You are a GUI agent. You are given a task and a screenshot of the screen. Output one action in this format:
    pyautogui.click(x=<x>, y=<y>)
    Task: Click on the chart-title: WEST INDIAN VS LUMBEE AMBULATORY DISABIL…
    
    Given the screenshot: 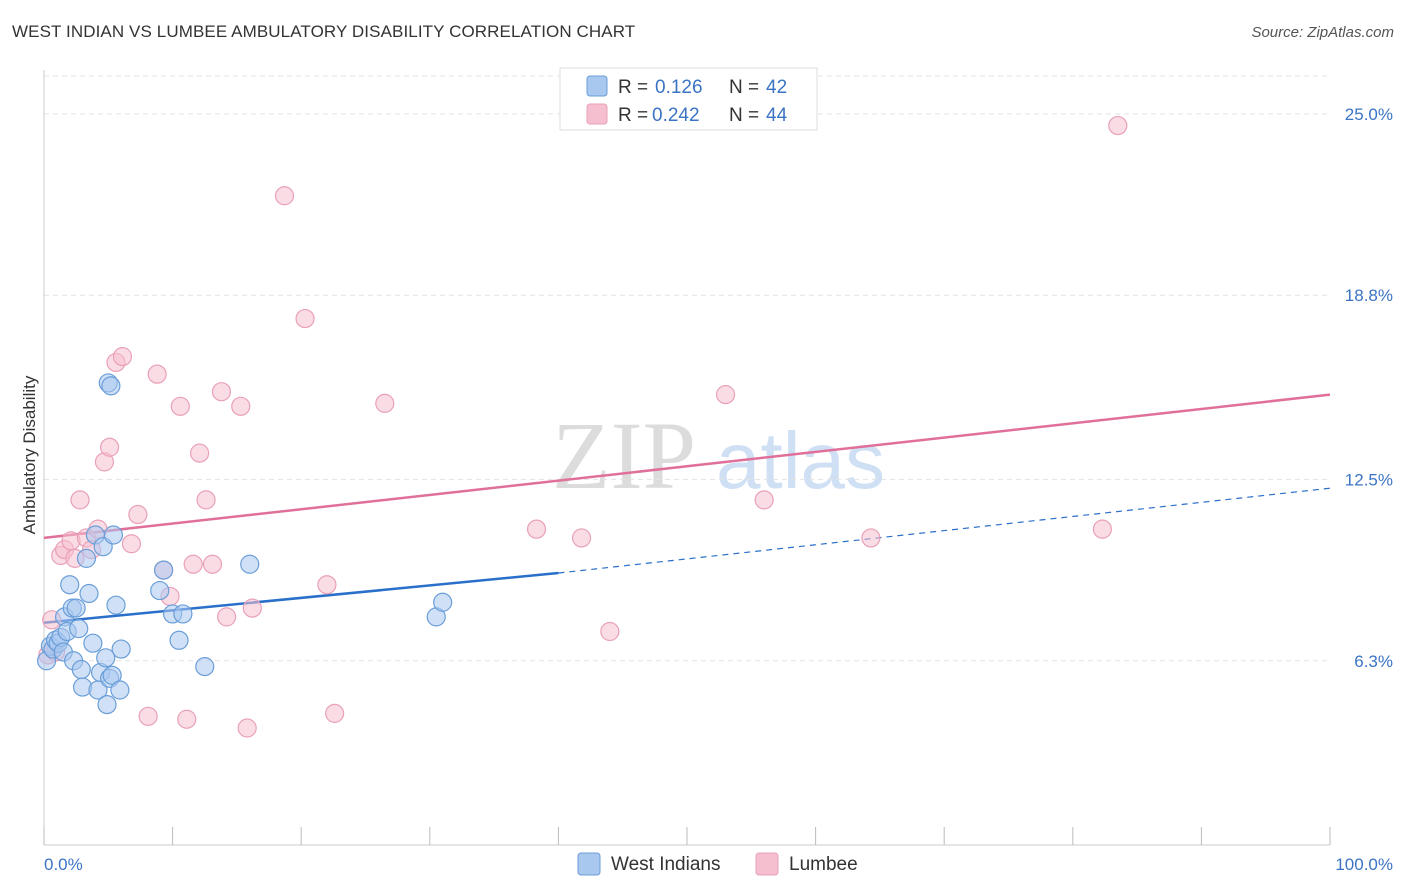 What is the action you would take?
    pyautogui.click(x=324, y=31)
    